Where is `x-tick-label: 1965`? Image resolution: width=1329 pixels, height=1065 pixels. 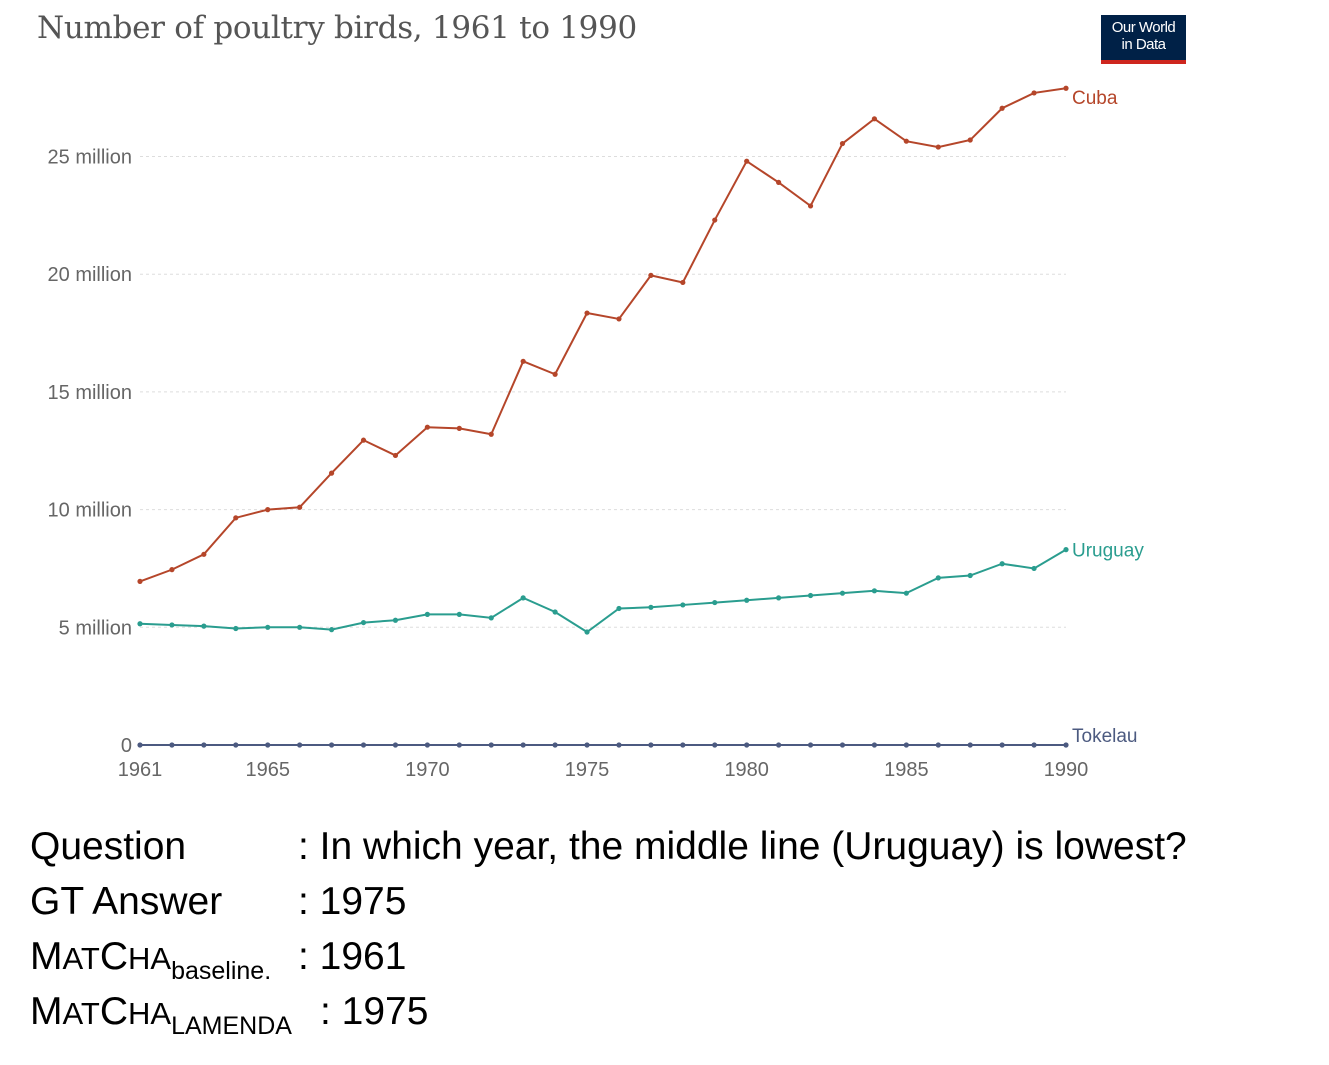
x-tick-label: 1965 is located at coordinates (267, 770).